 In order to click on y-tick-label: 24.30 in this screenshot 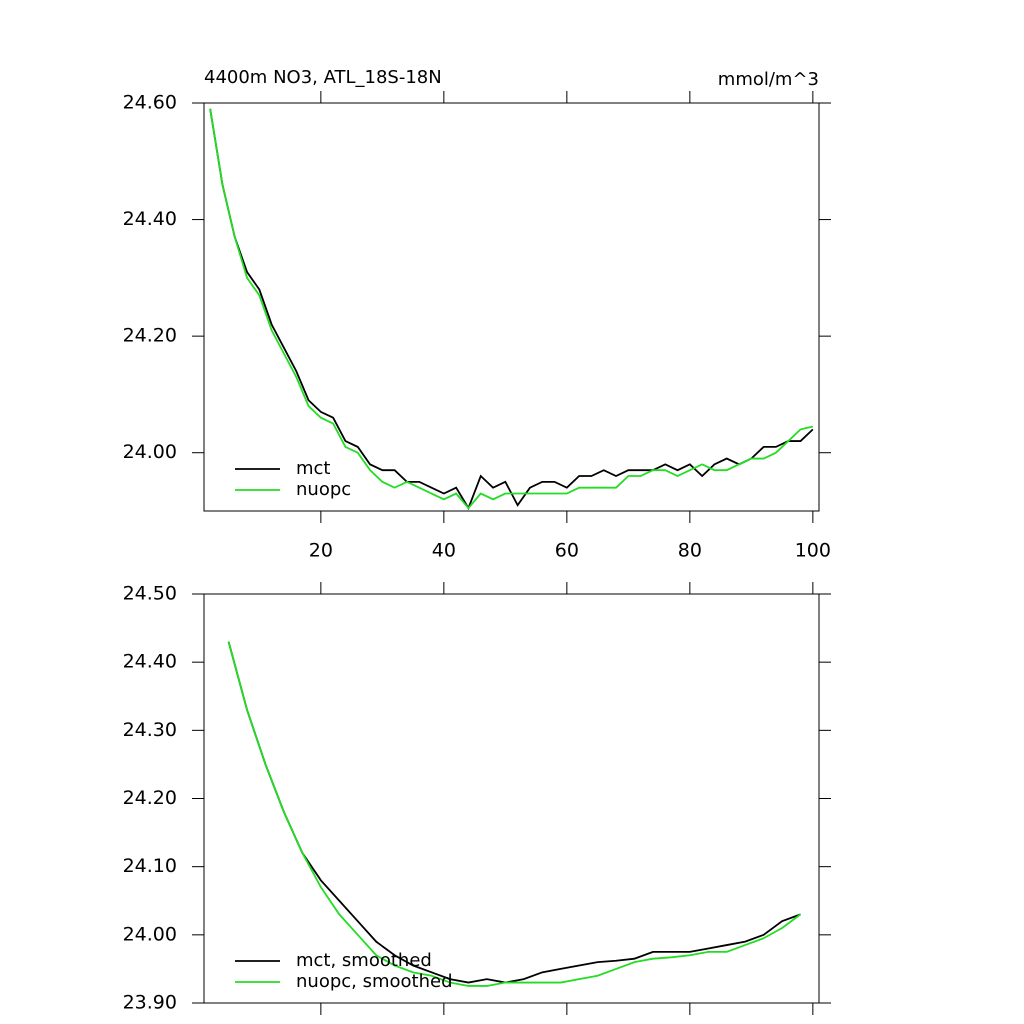, I will do `click(150, 730)`.